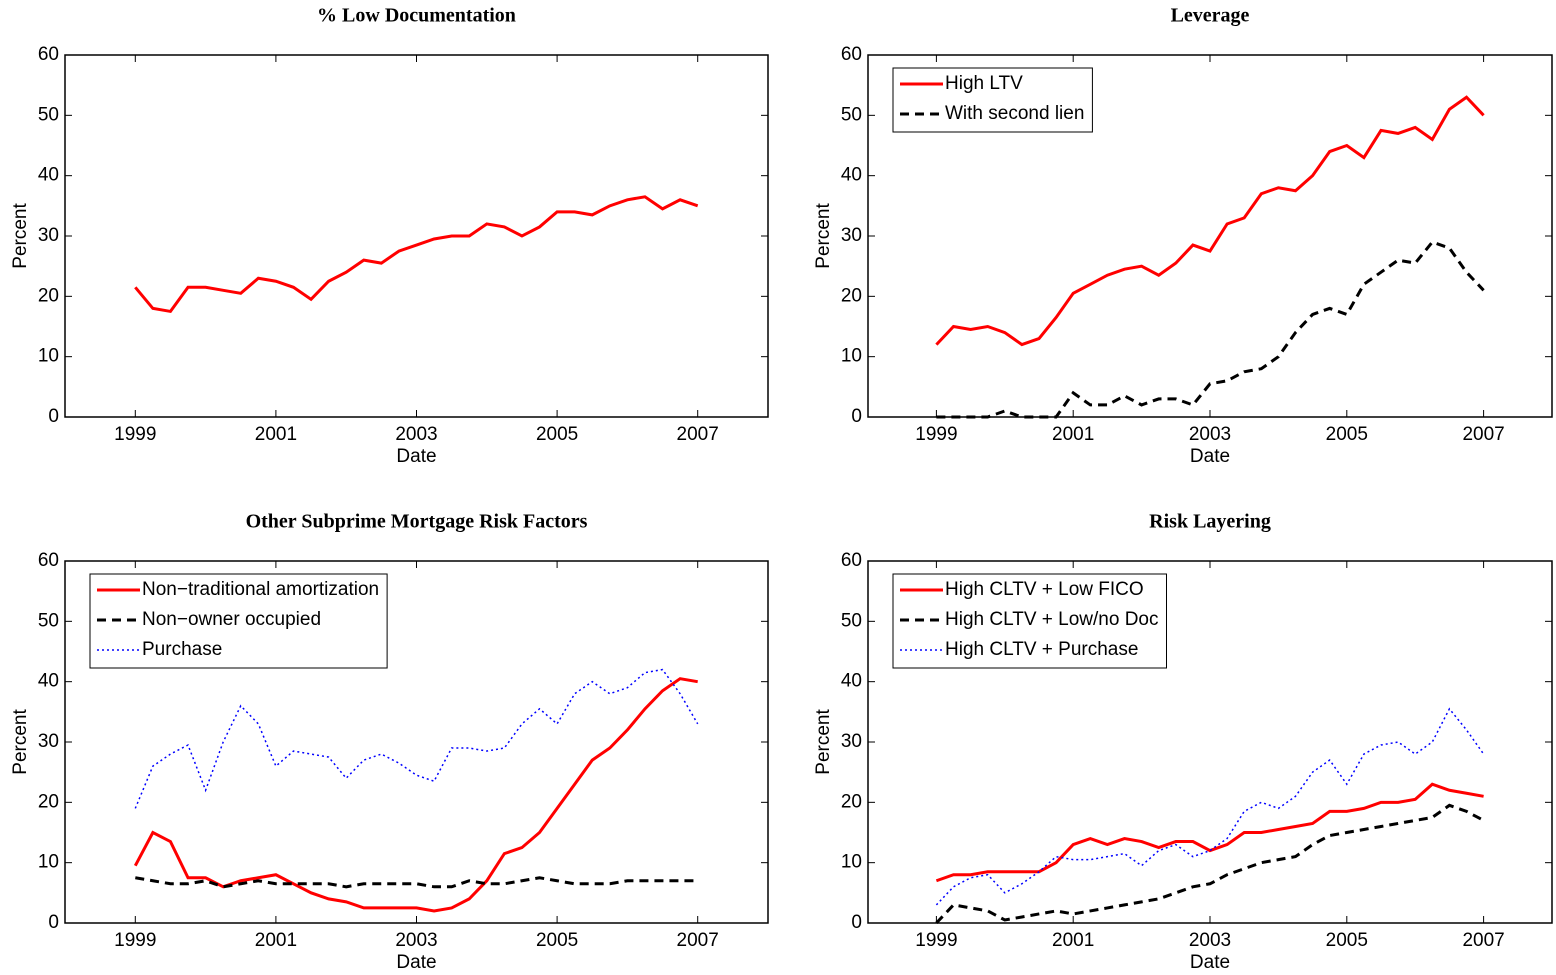  Describe the element at coordinates (417, 522) in the screenshot. I see `chart-title: Other Subprime Mortgage Risk Factors` at that location.